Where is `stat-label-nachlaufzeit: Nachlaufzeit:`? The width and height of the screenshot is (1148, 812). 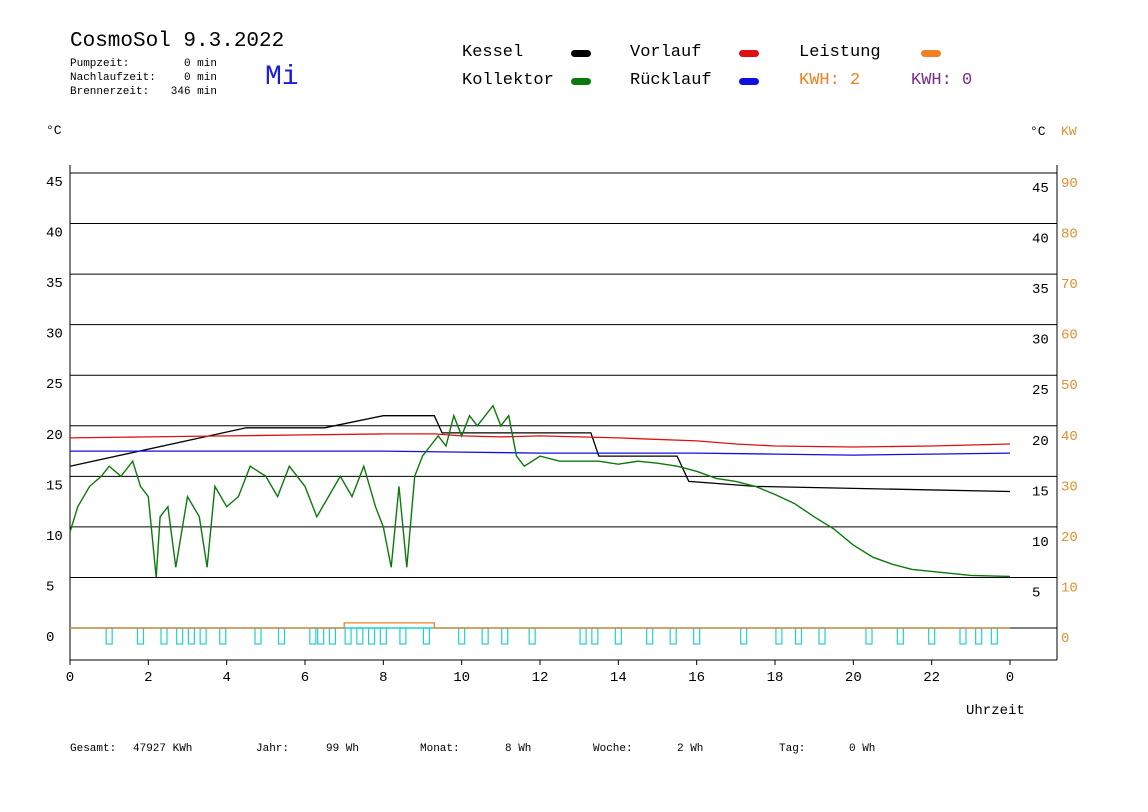
stat-label-nachlaufzeit: Nachlaufzeit: is located at coordinates (113, 78).